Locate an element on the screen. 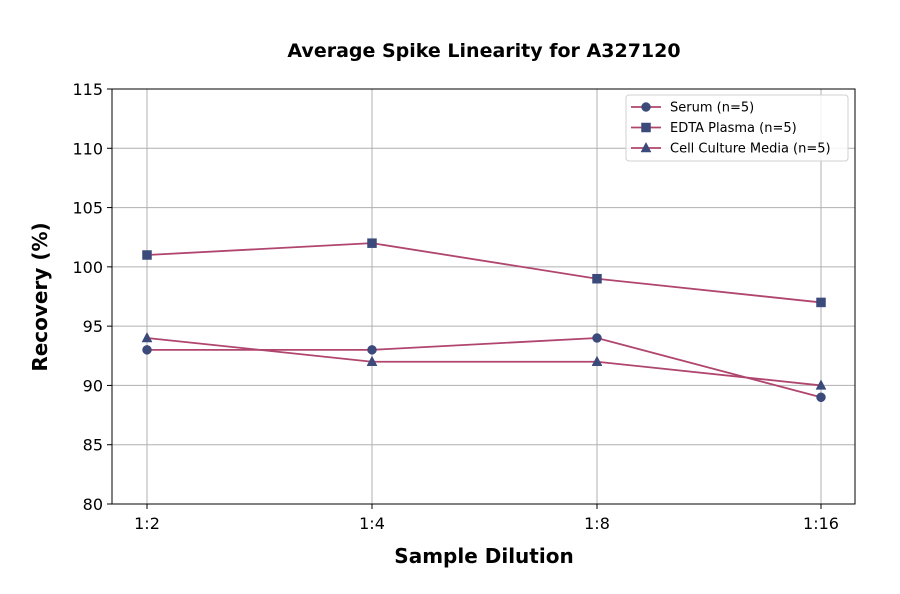  x-tick-label: 1:2 is located at coordinates (147, 523).